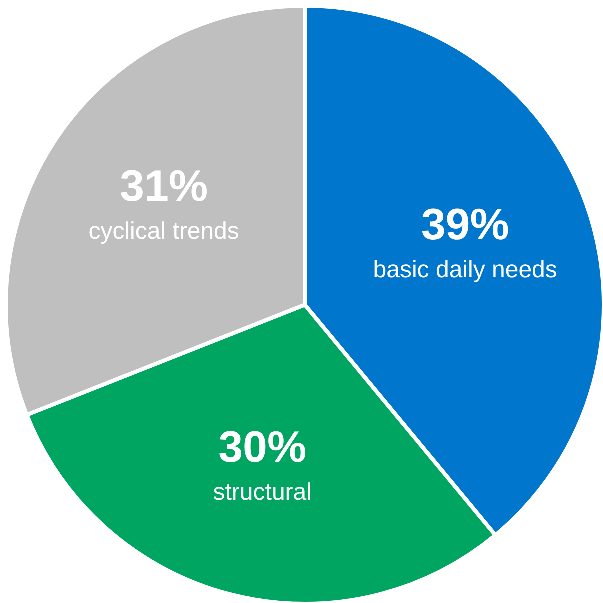 This screenshot has width=603, height=603. What do you see at coordinates (465, 270) in the screenshot?
I see `slice-label: basic daily needs` at bounding box center [465, 270].